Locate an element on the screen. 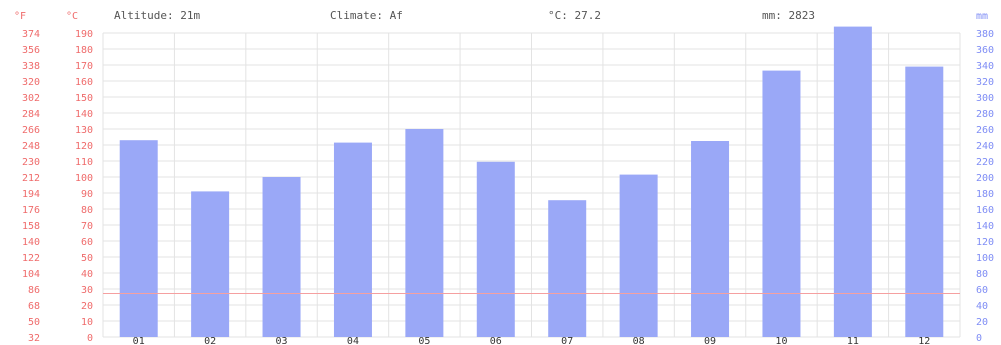 The image size is (1001, 345). month-tick-label: 07 is located at coordinates (567, 340).